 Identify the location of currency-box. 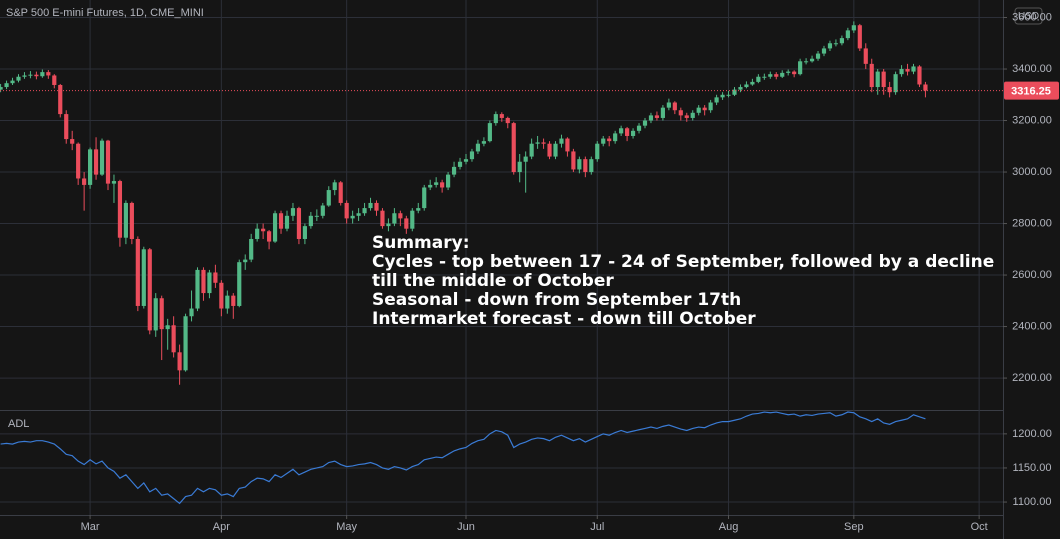
(1028, 16).